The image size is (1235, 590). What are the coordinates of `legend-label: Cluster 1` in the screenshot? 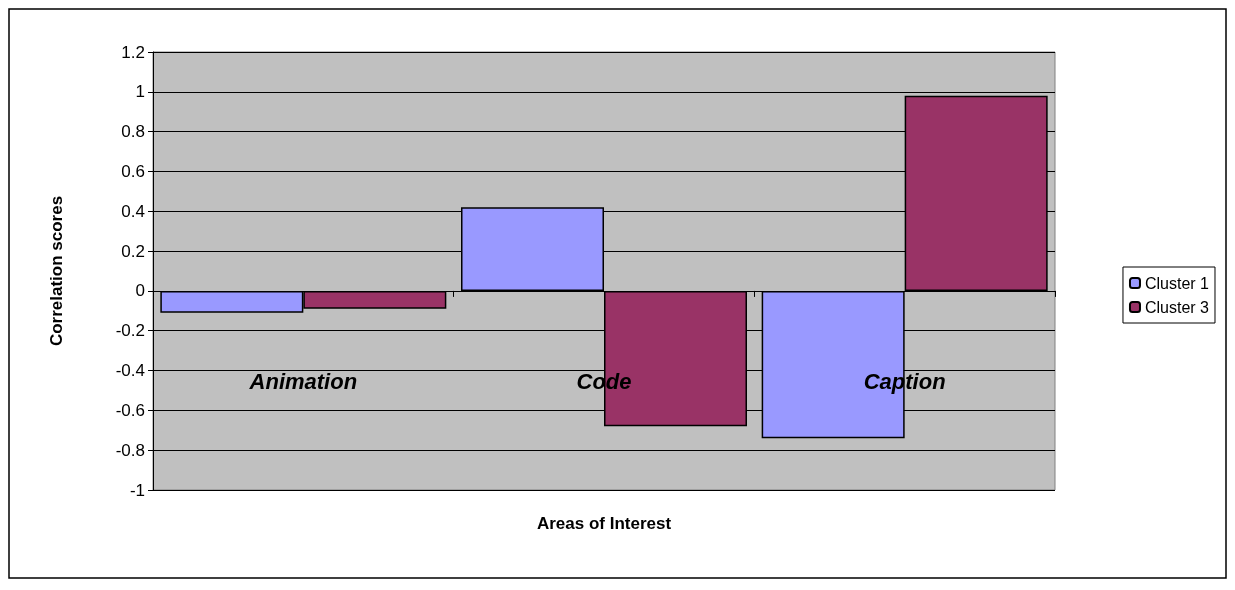 It's located at (1177, 283).